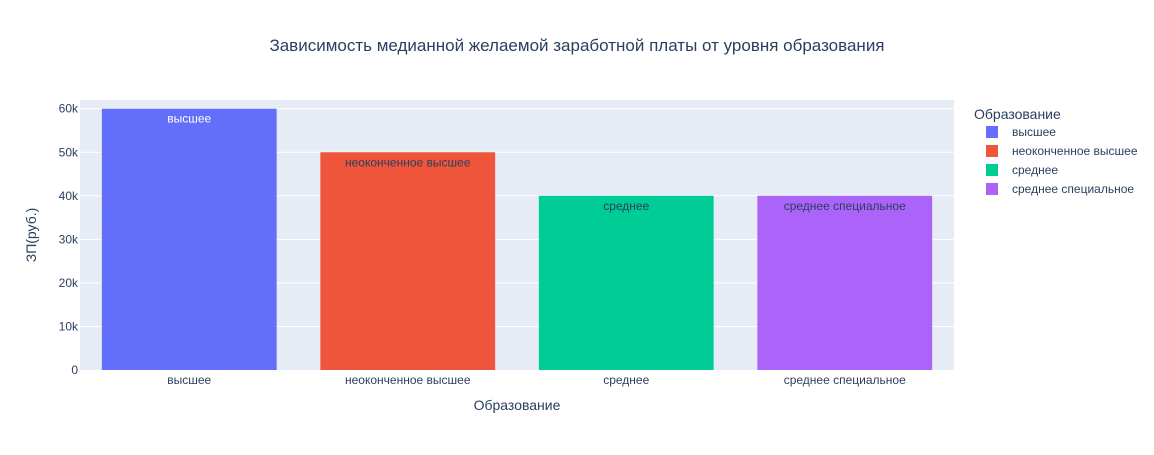 The width and height of the screenshot is (1154, 455). I want to click on legend-entry-label: неоконченное высшее, so click(1075, 151).